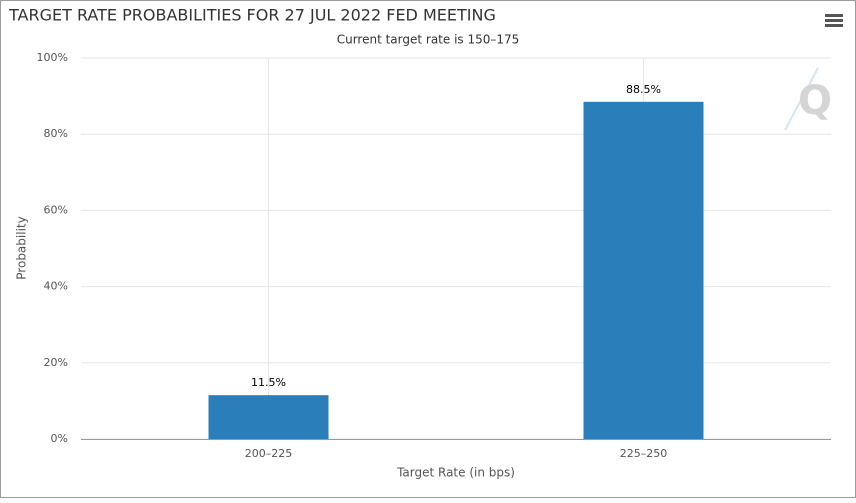  I want to click on watermark-logo: Q, so click(808, 99).